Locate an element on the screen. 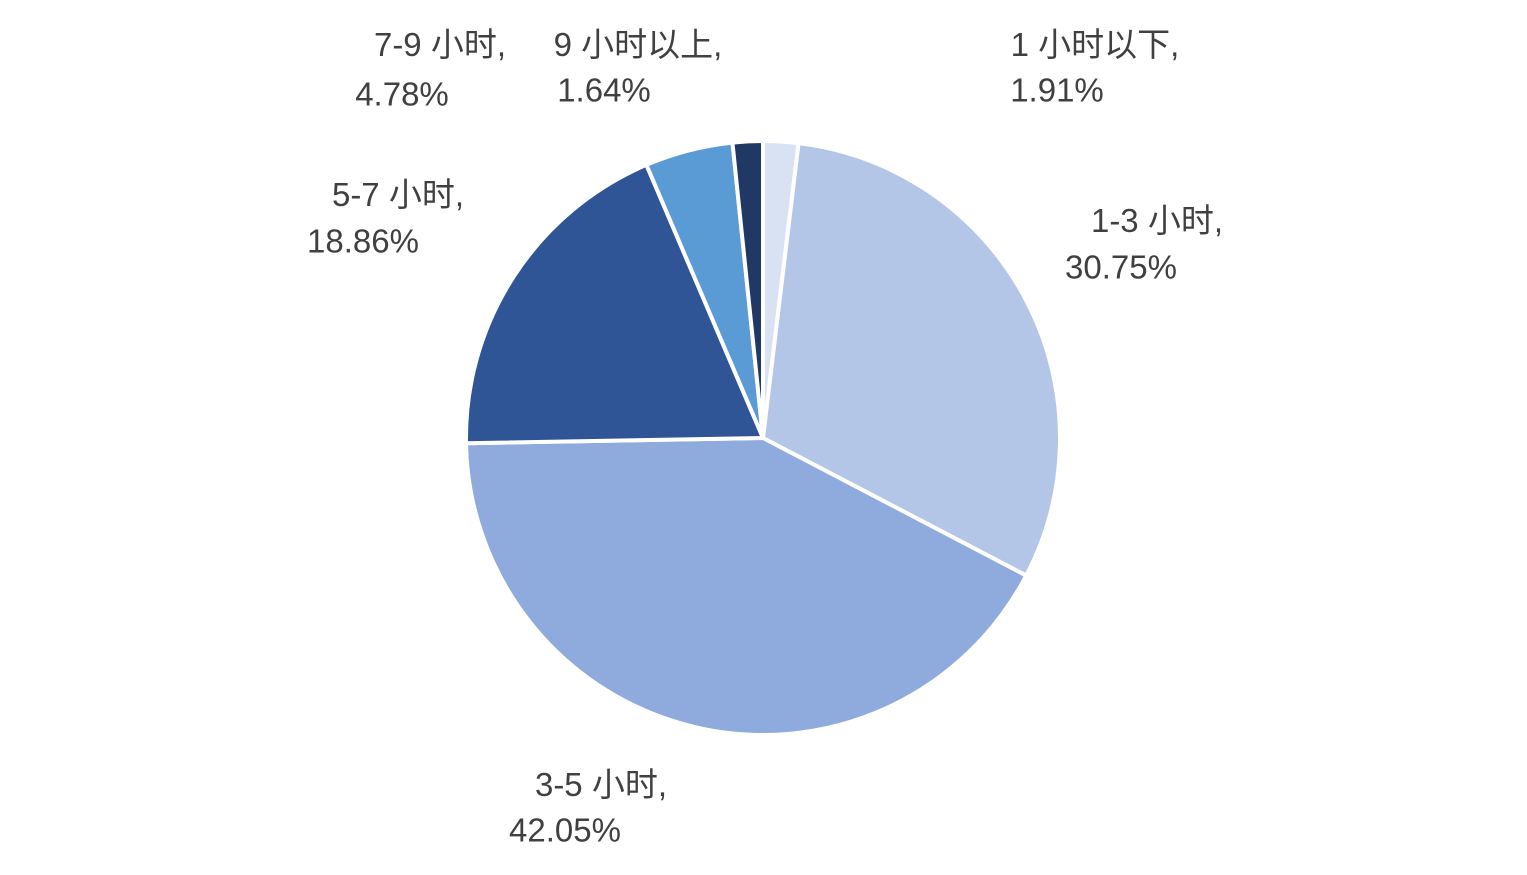 The width and height of the screenshot is (1527, 875). value-label: 1.91% is located at coordinates (1057, 90).